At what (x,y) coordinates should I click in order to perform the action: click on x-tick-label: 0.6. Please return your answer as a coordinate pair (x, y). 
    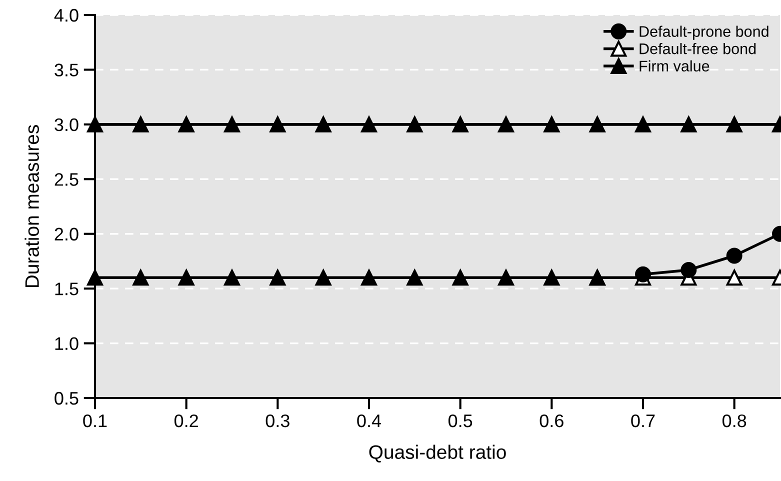
    Looking at the image, I should click on (552, 421).